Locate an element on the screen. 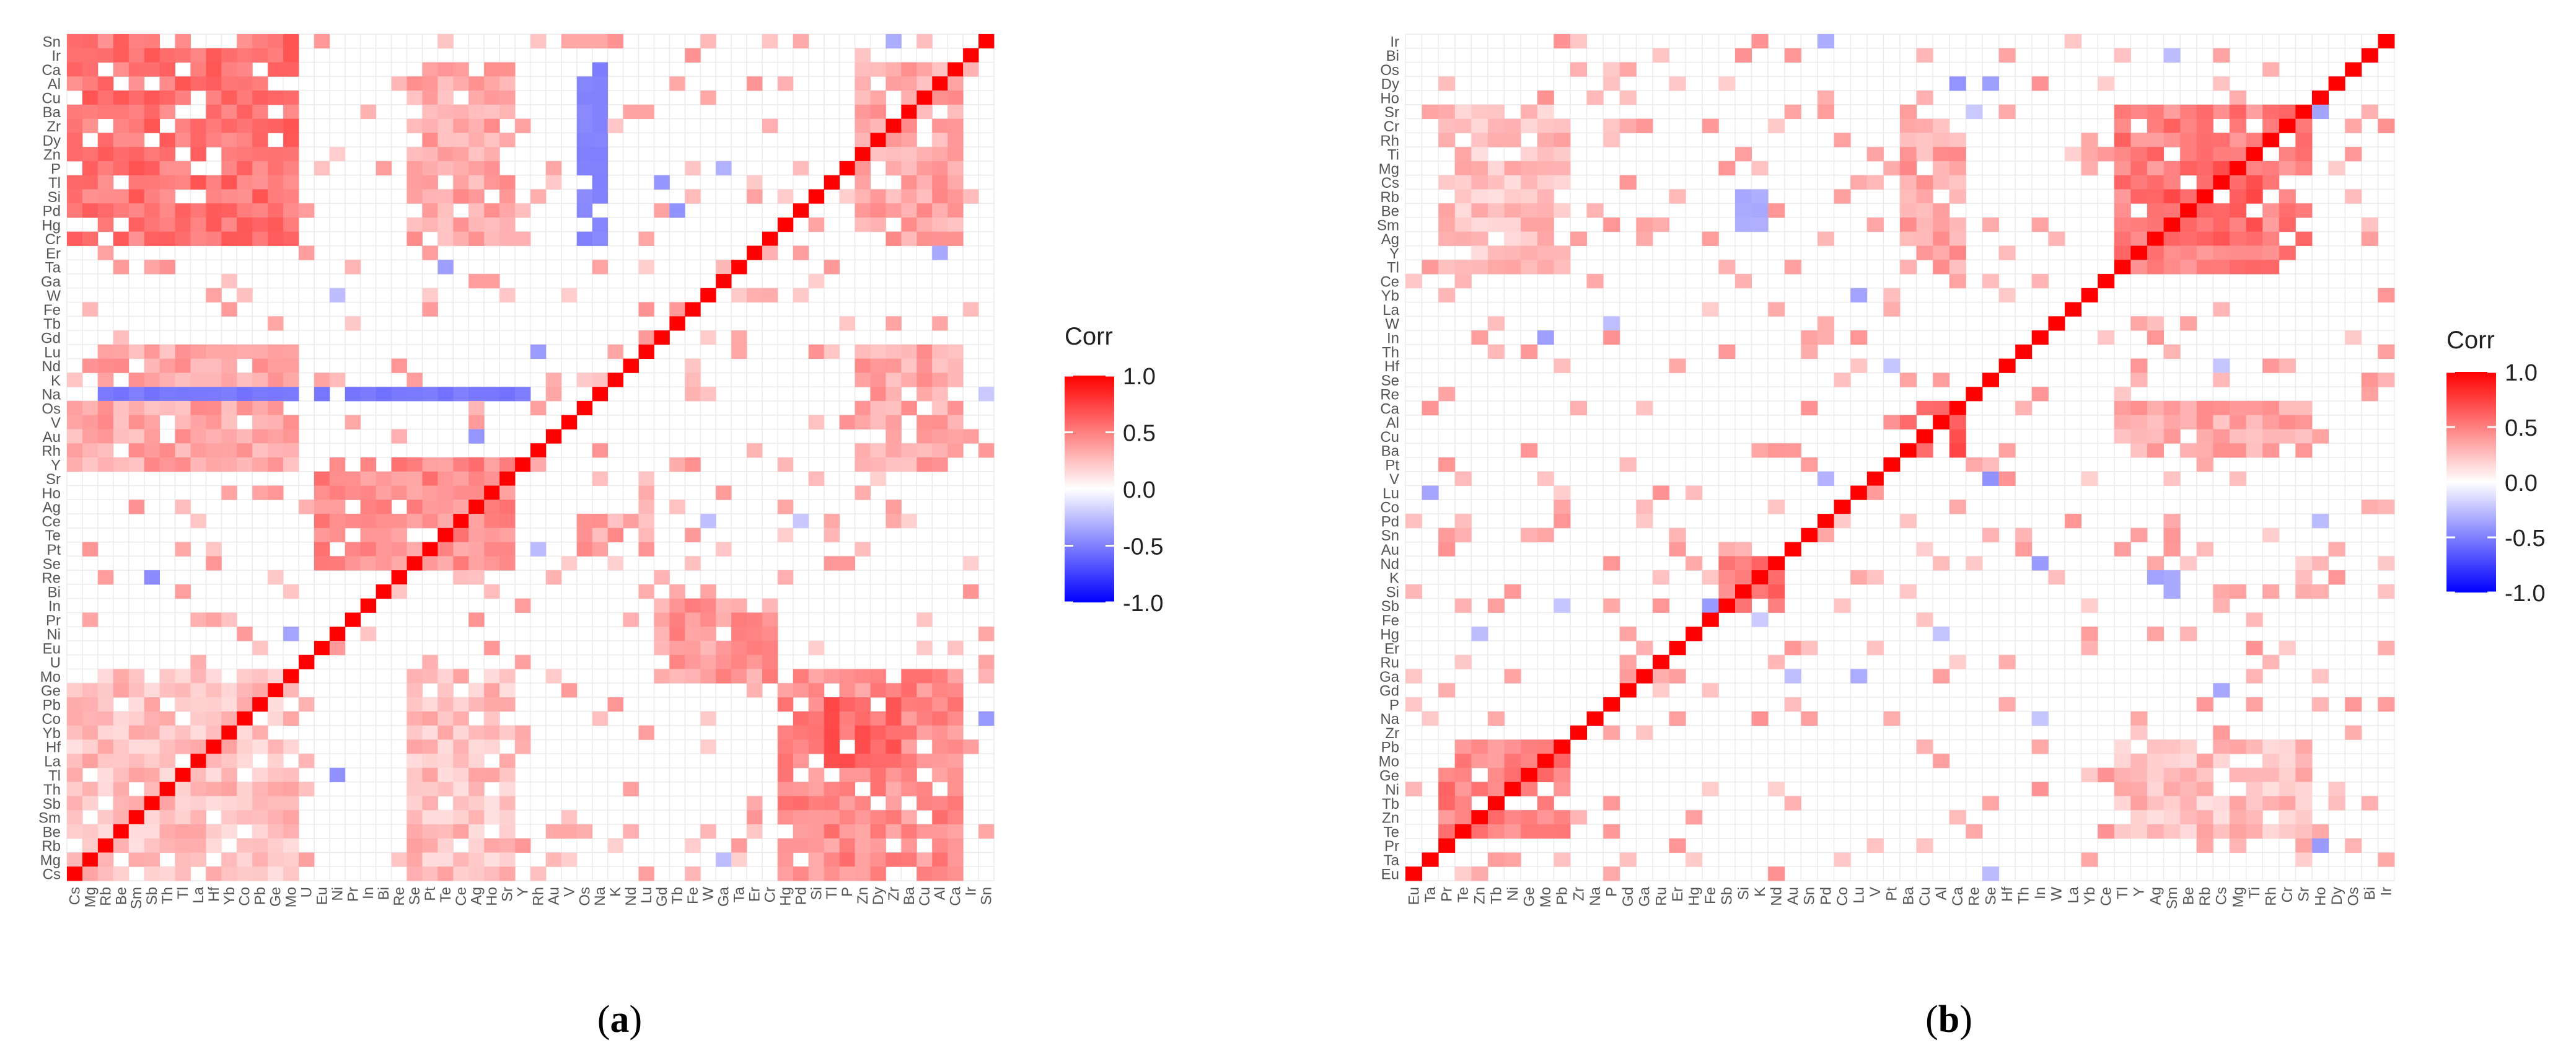 The width and height of the screenshot is (2576, 1053). y-tick-label: Hf is located at coordinates (53, 747).